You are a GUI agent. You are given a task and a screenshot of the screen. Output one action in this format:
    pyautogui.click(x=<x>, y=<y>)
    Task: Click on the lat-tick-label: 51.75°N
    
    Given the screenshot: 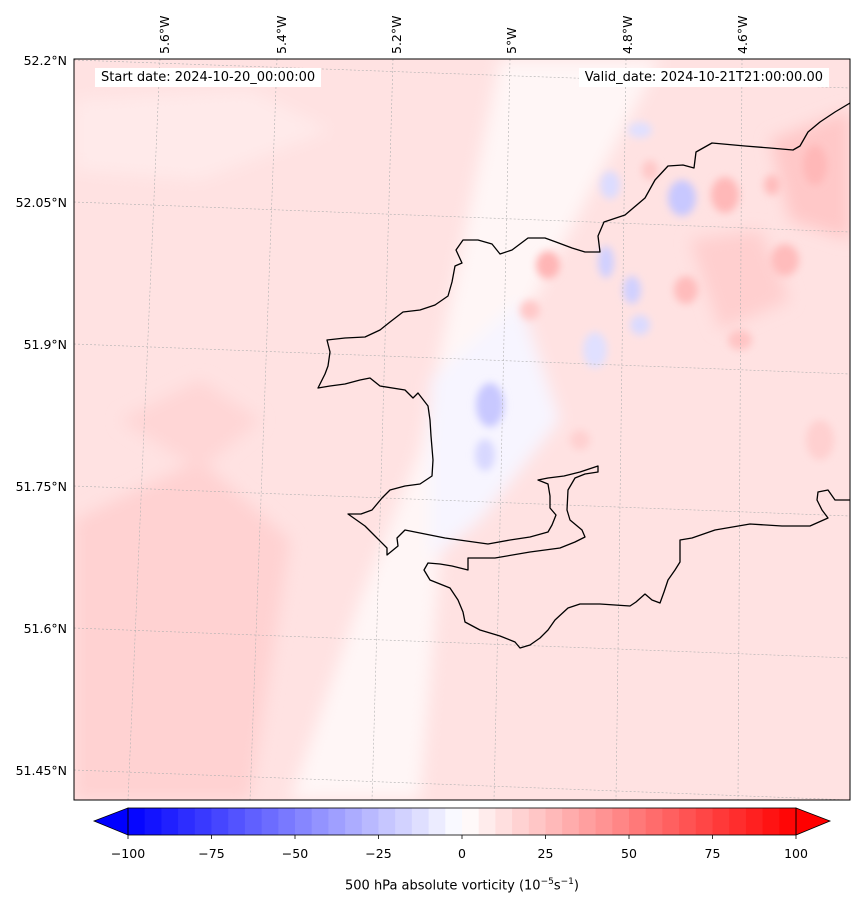 What is the action you would take?
    pyautogui.click(x=41, y=486)
    